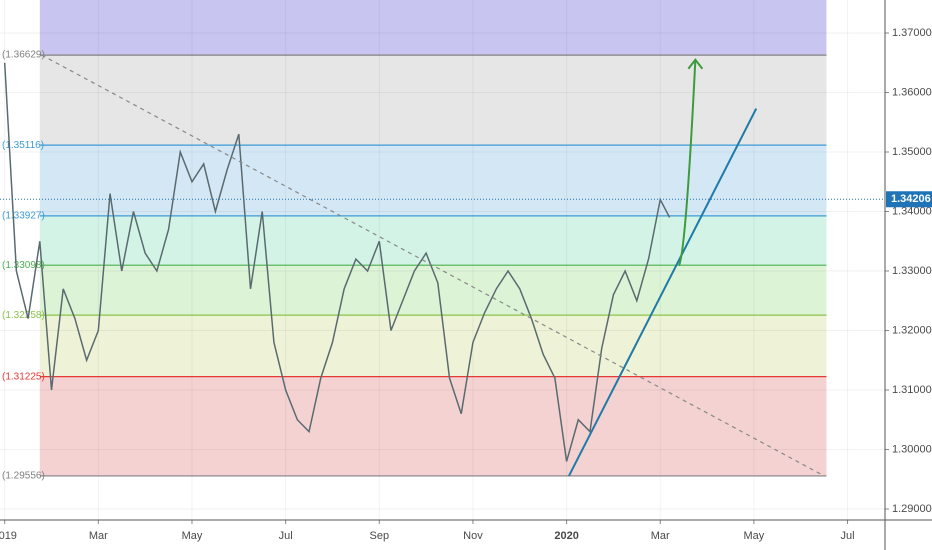 The width and height of the screenshot is (932, 550). Describe the element at coordinates (912, 211) in the screenshot. I see `y-tick-label: 1.34000` at that location.